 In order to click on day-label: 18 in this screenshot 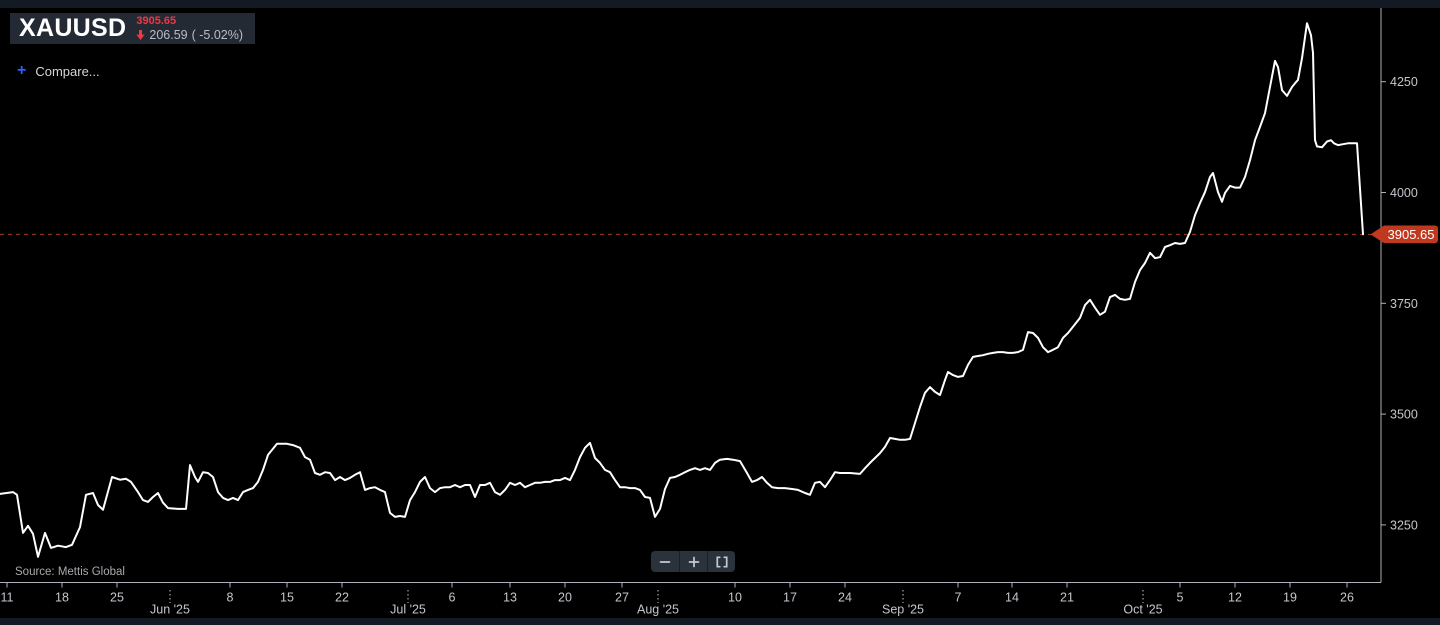, I will do `click(62, 598)`.